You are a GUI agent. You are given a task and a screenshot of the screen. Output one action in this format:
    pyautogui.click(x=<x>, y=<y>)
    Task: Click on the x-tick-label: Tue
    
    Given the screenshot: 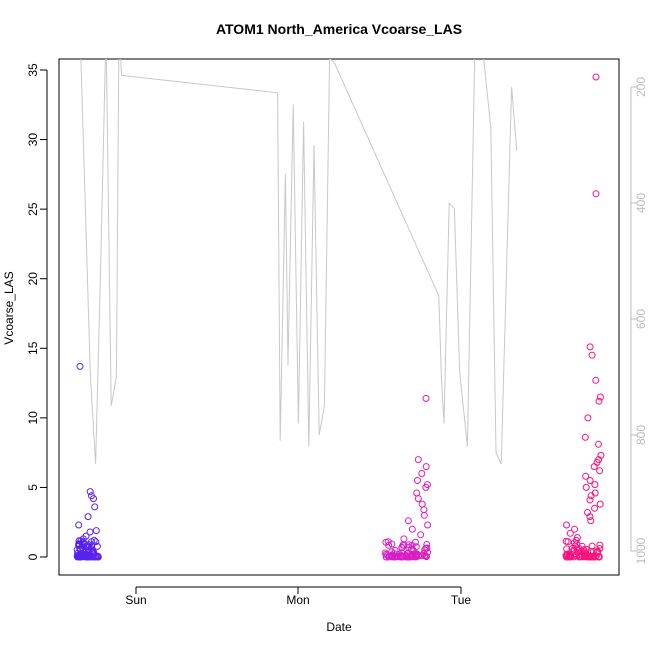 What is the action you would take?
    pyautogui.click(x=461, y=600)
    